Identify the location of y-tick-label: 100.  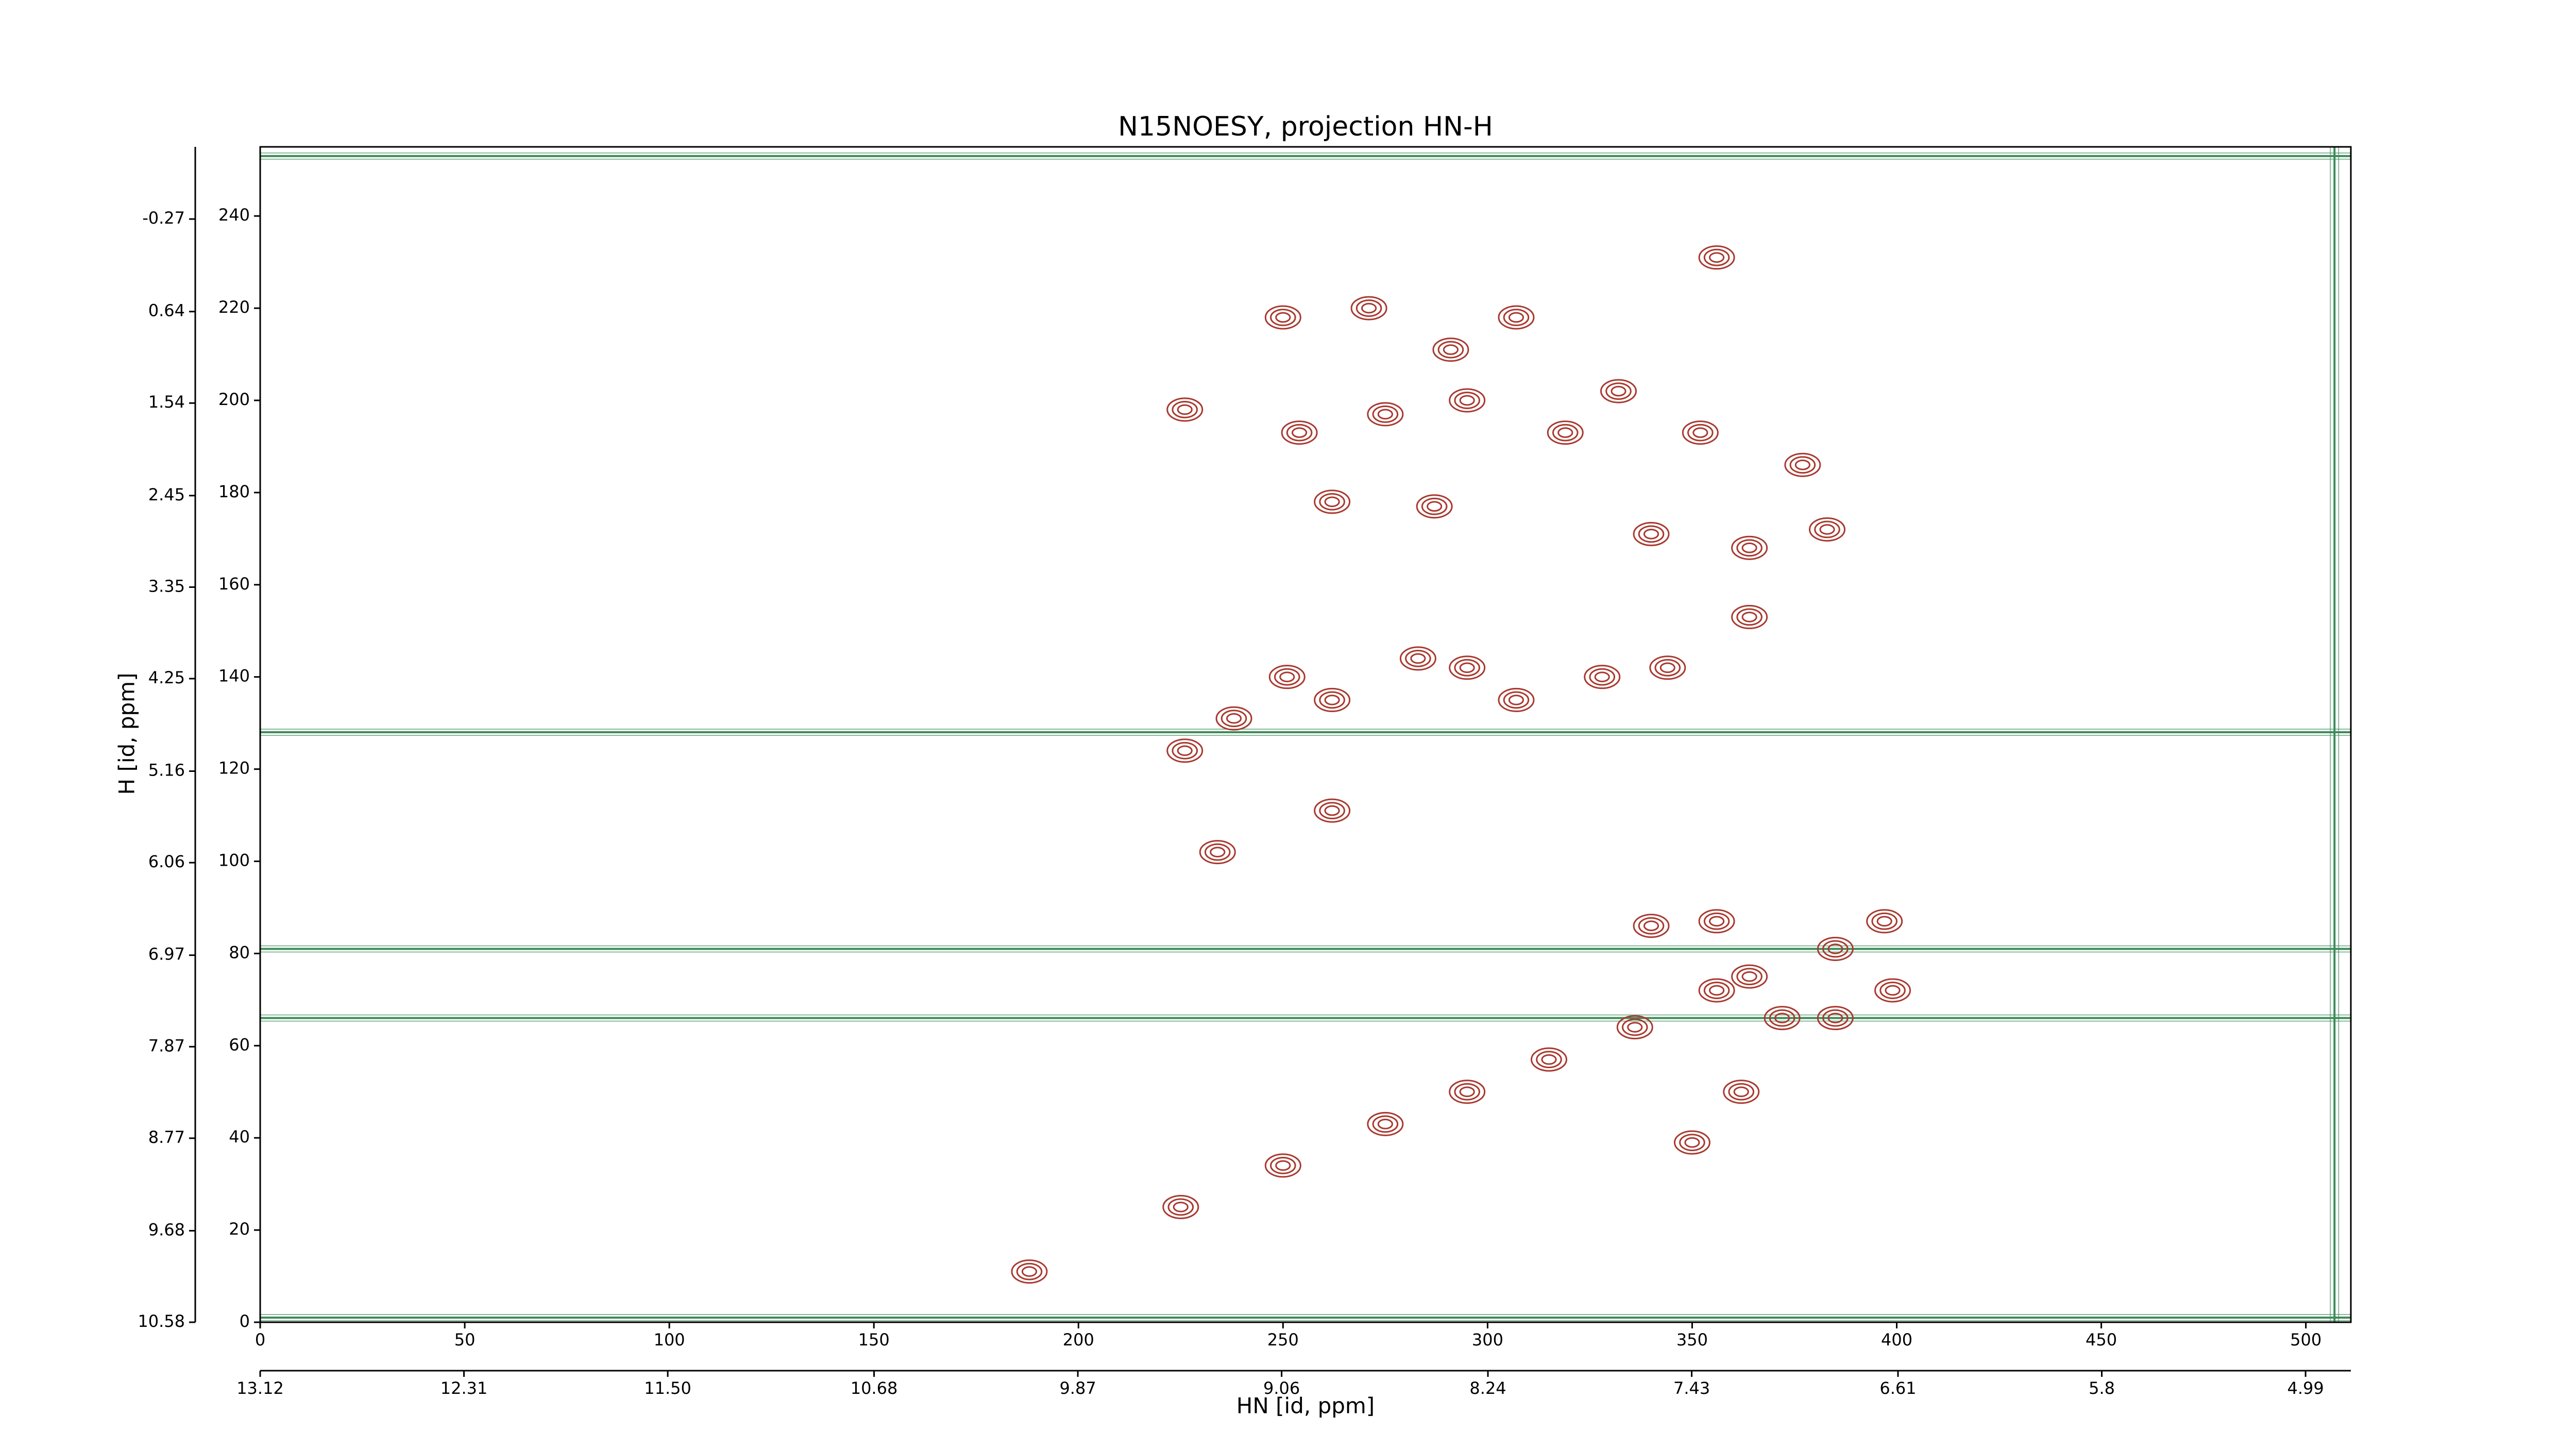
(234, 860).